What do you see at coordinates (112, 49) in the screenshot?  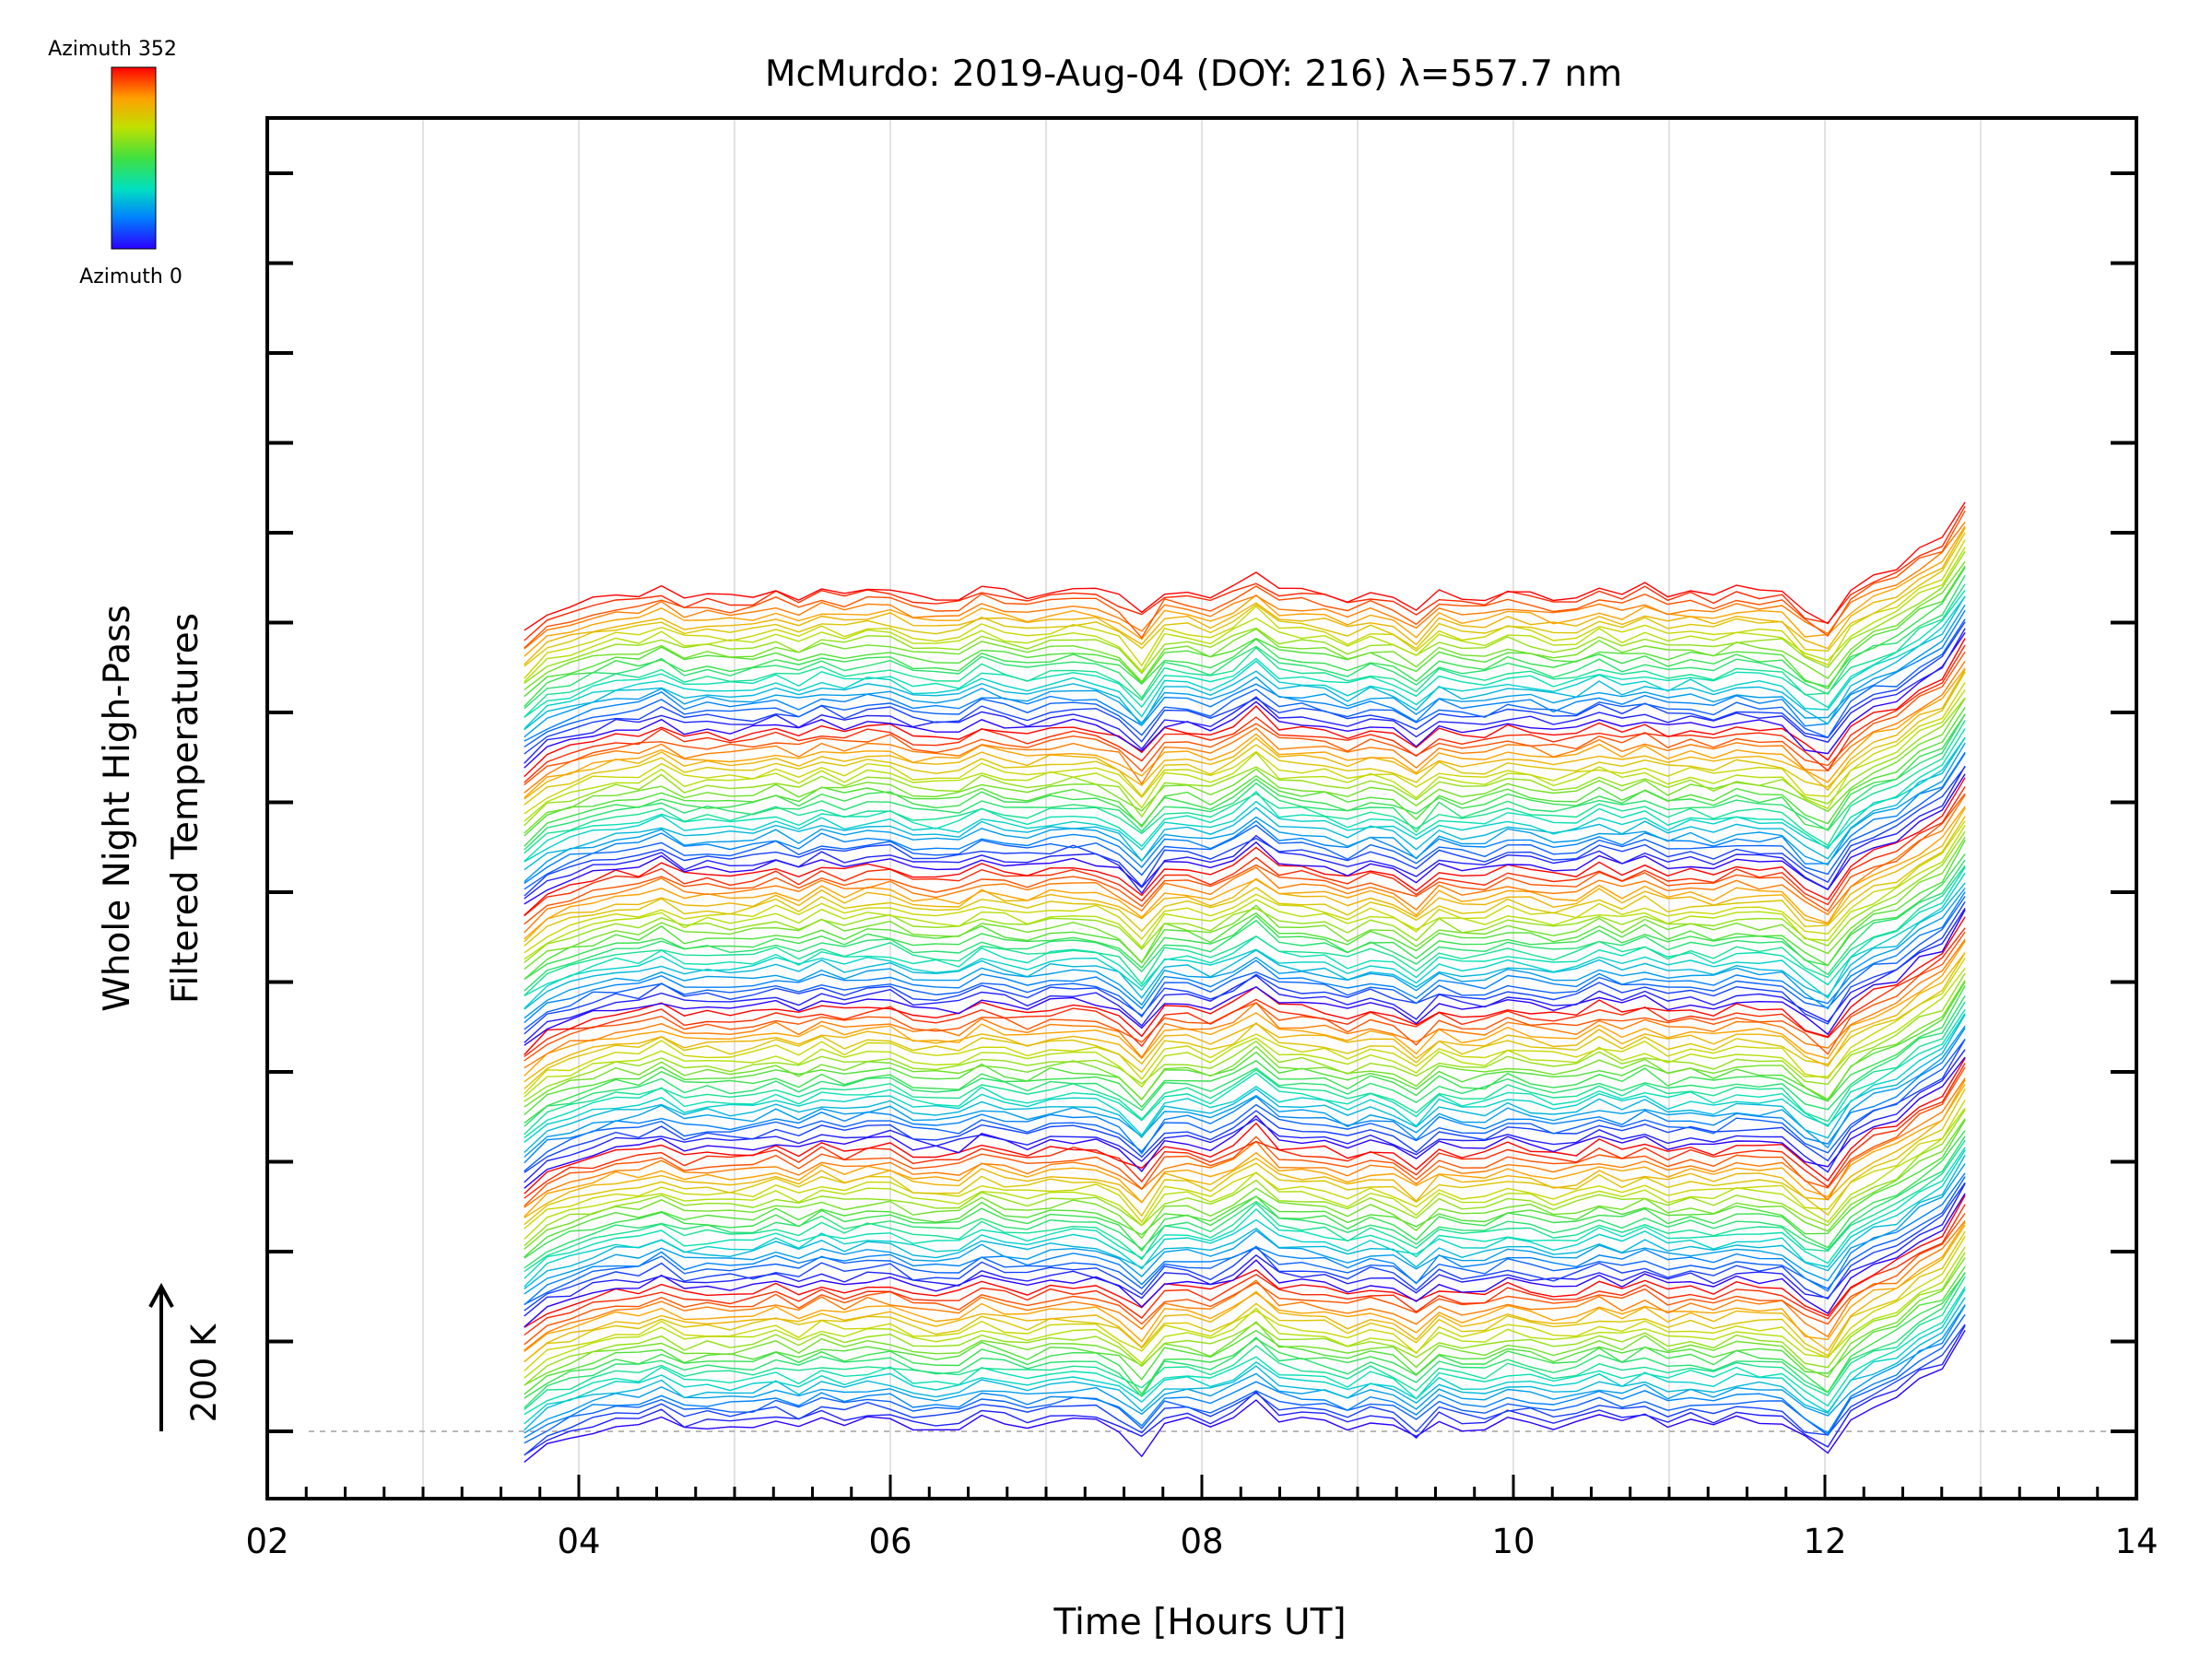 I see `colorbar-top-label: Azimuth 352` at bounding box center [112, 49].